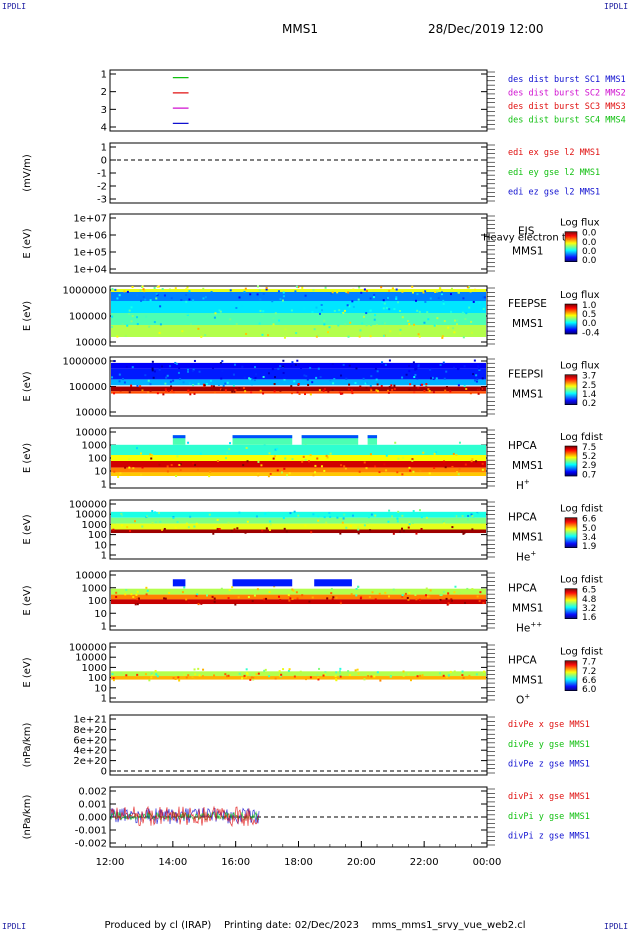 This screenshot has width=630, height=934. I want to click on ytick-label-divpi: 0.002, so click(92, 792).